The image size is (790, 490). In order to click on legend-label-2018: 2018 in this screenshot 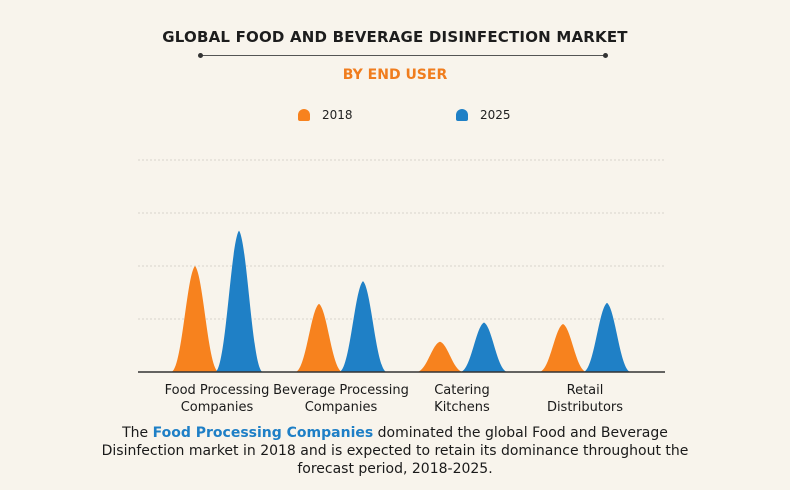, I will do `click(337, 115)`.